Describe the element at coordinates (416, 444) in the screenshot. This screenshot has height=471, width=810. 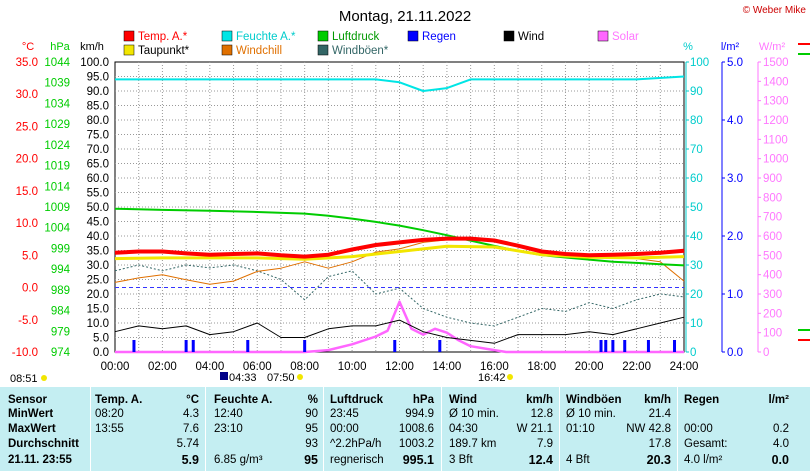
I see `table-cell: 1003.2` at that location.